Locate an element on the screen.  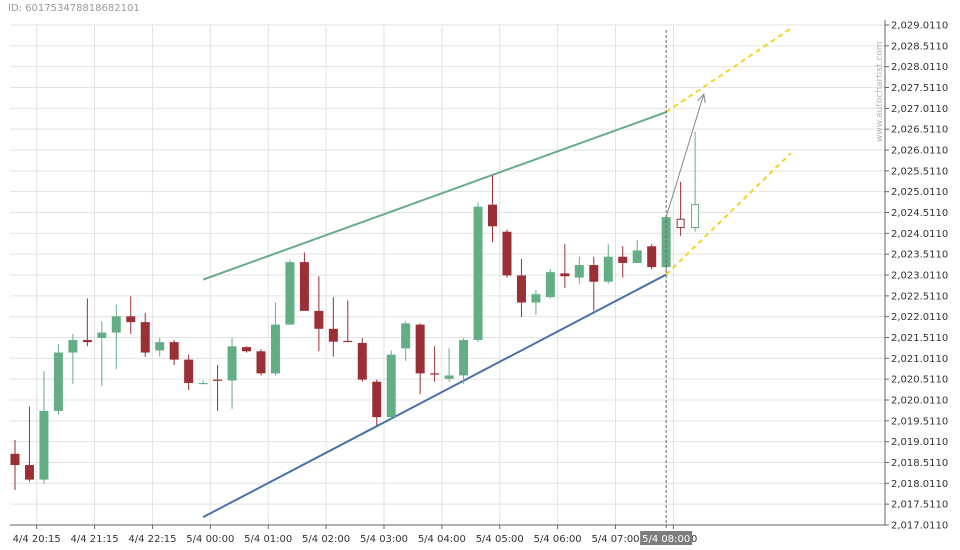
y-tick-label: 2,029.0110 is located at coordinates (919, 26).